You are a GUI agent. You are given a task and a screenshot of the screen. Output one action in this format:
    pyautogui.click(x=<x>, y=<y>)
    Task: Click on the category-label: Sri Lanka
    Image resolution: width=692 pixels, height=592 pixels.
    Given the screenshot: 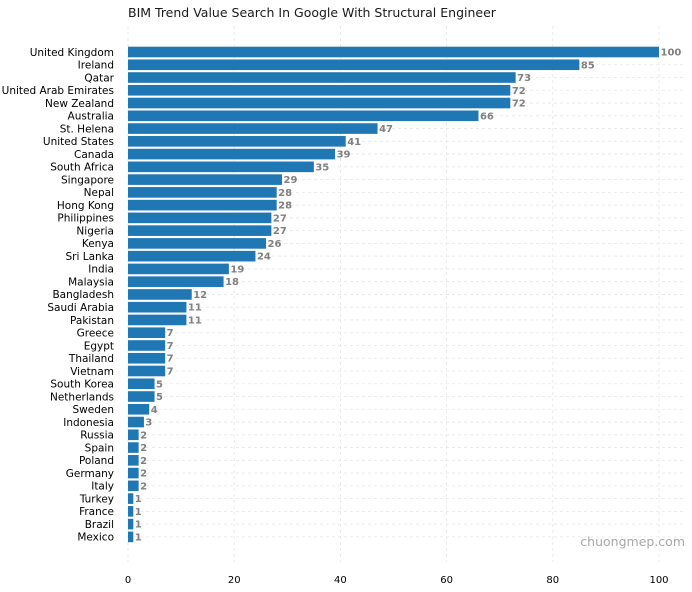 What is the action you would take?
    pyautogui.click(x=89, y=257)
    